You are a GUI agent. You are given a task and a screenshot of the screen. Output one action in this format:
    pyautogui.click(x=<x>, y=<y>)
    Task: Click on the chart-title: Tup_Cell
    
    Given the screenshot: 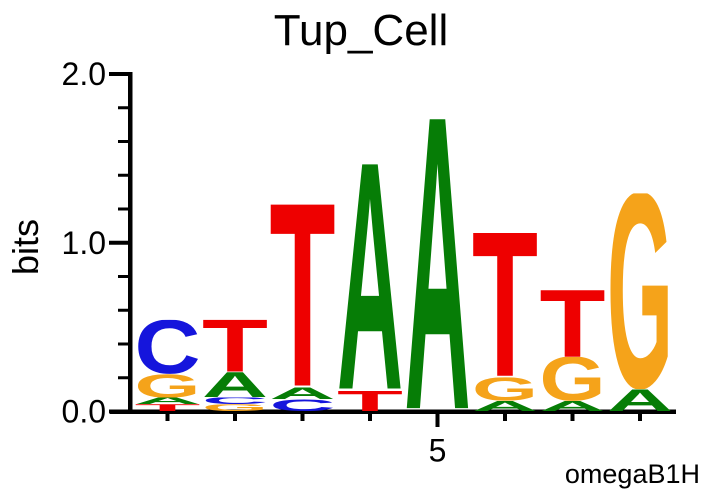 What is the action you would take?
    pyautogui.click(x=361, y=30)
    